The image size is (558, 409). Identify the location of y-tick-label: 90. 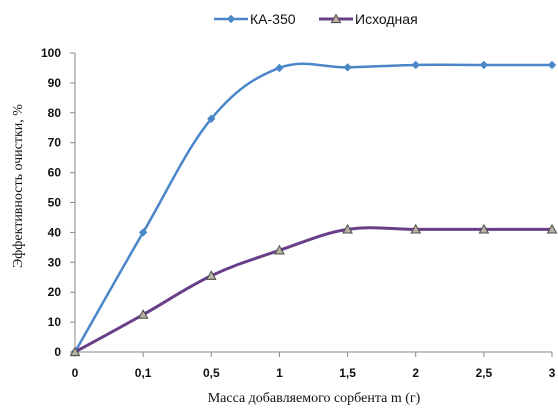
(55, 83).